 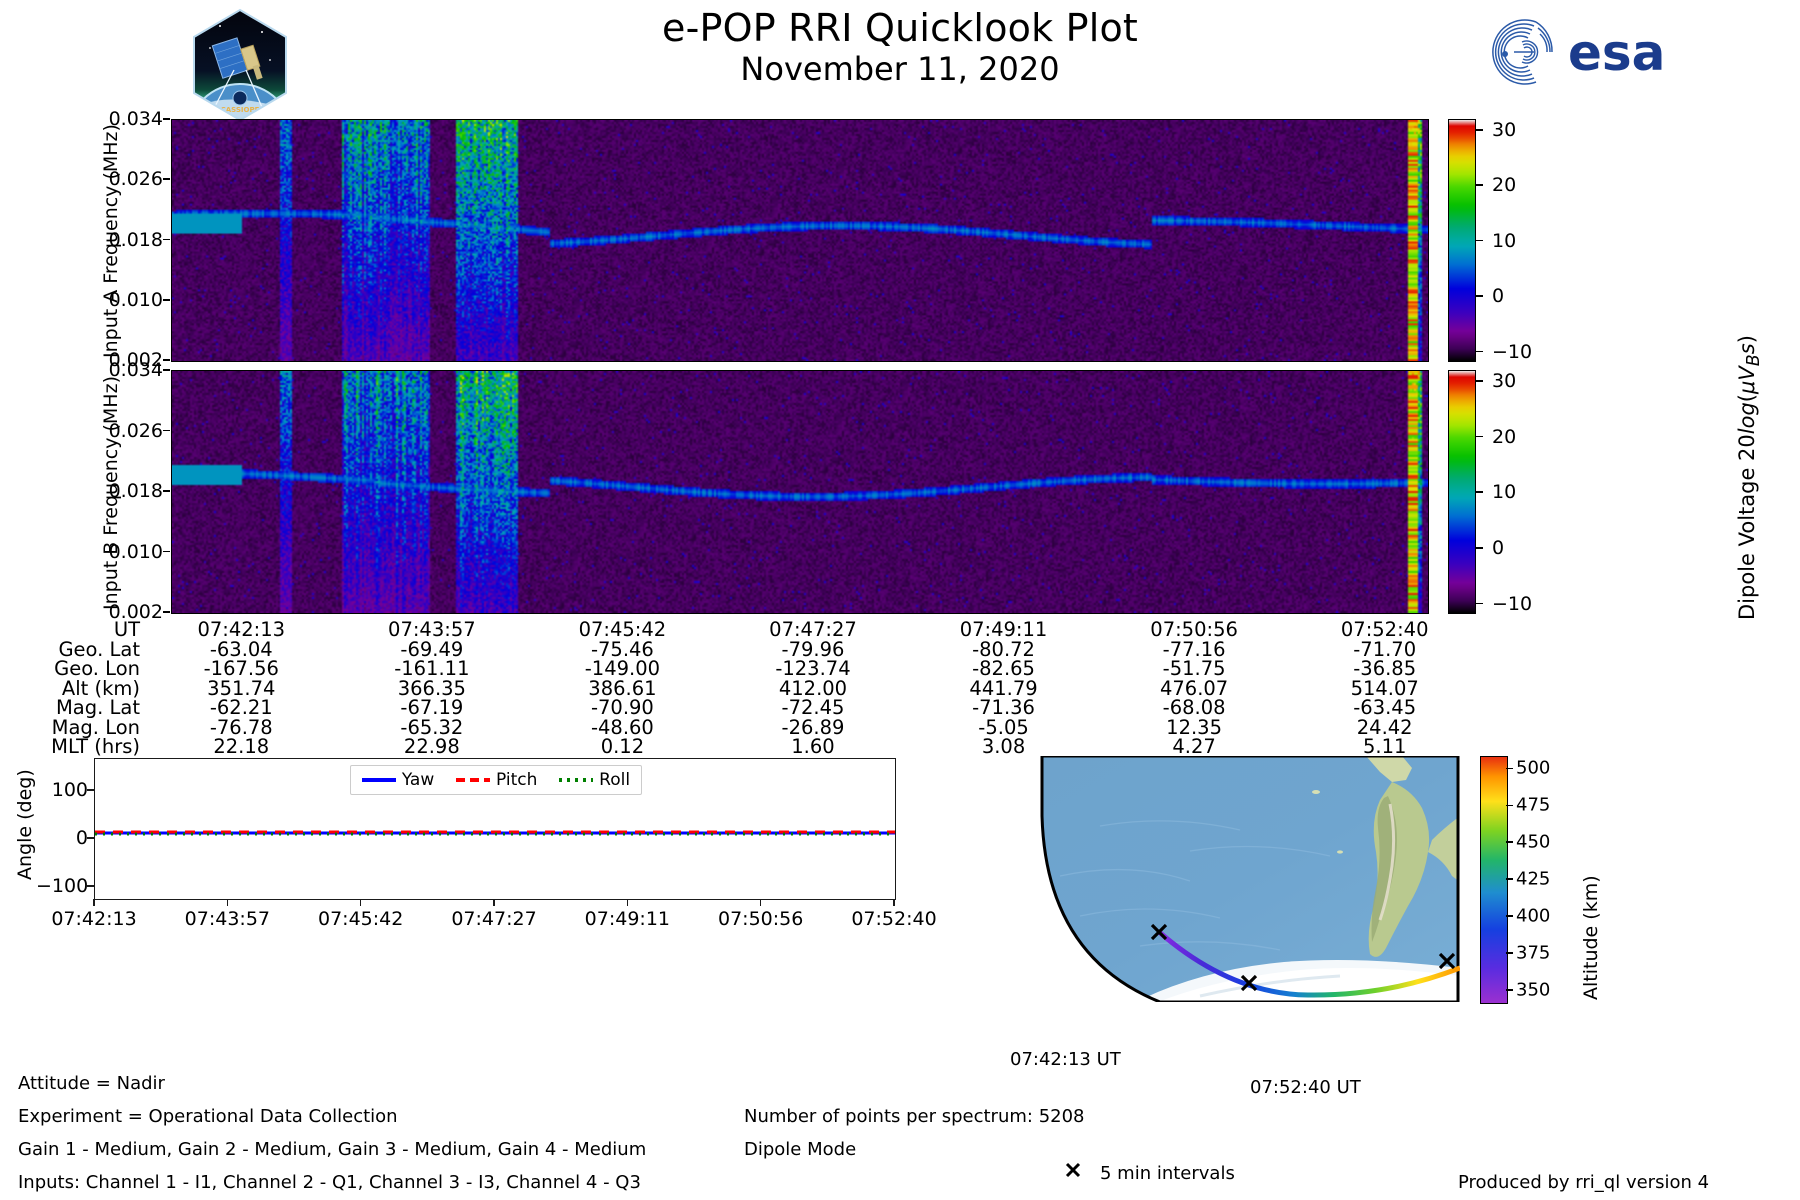 What do you see at coordinates (1384, 629) in the screenshot?
I see `table-cell: 07:52:40` at bounding box center [1384, 629].